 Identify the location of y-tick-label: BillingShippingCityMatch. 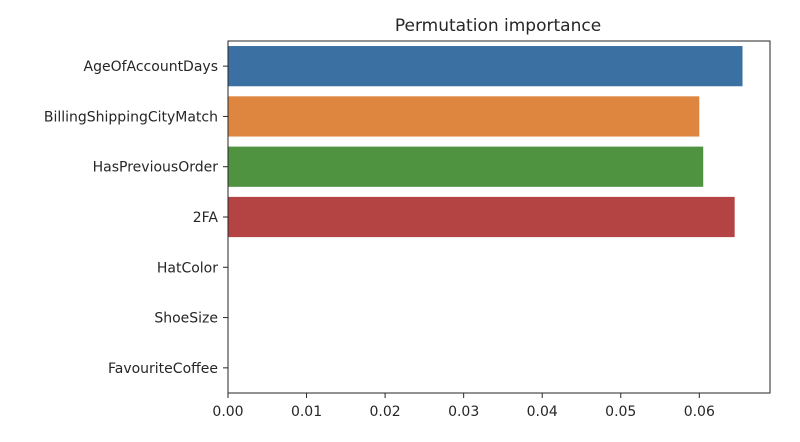
(131, 117).